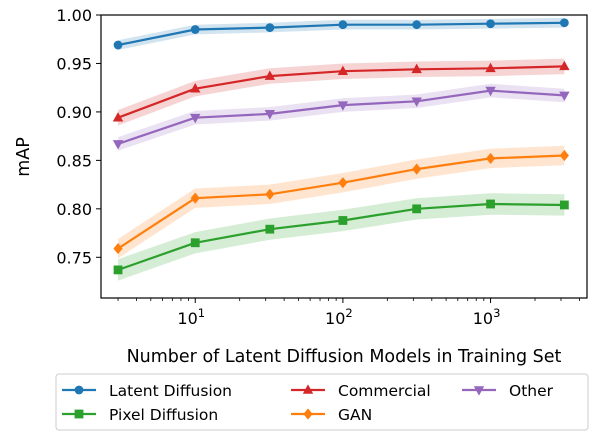 This screenshot has width=616, height=432. What do you see at coordinates (78, 136) in the screenshot?
I see `y-axis-ticks: 0.75 0.80 0.85 0.90 0.95 1.00` at bounding box center [78, 136].